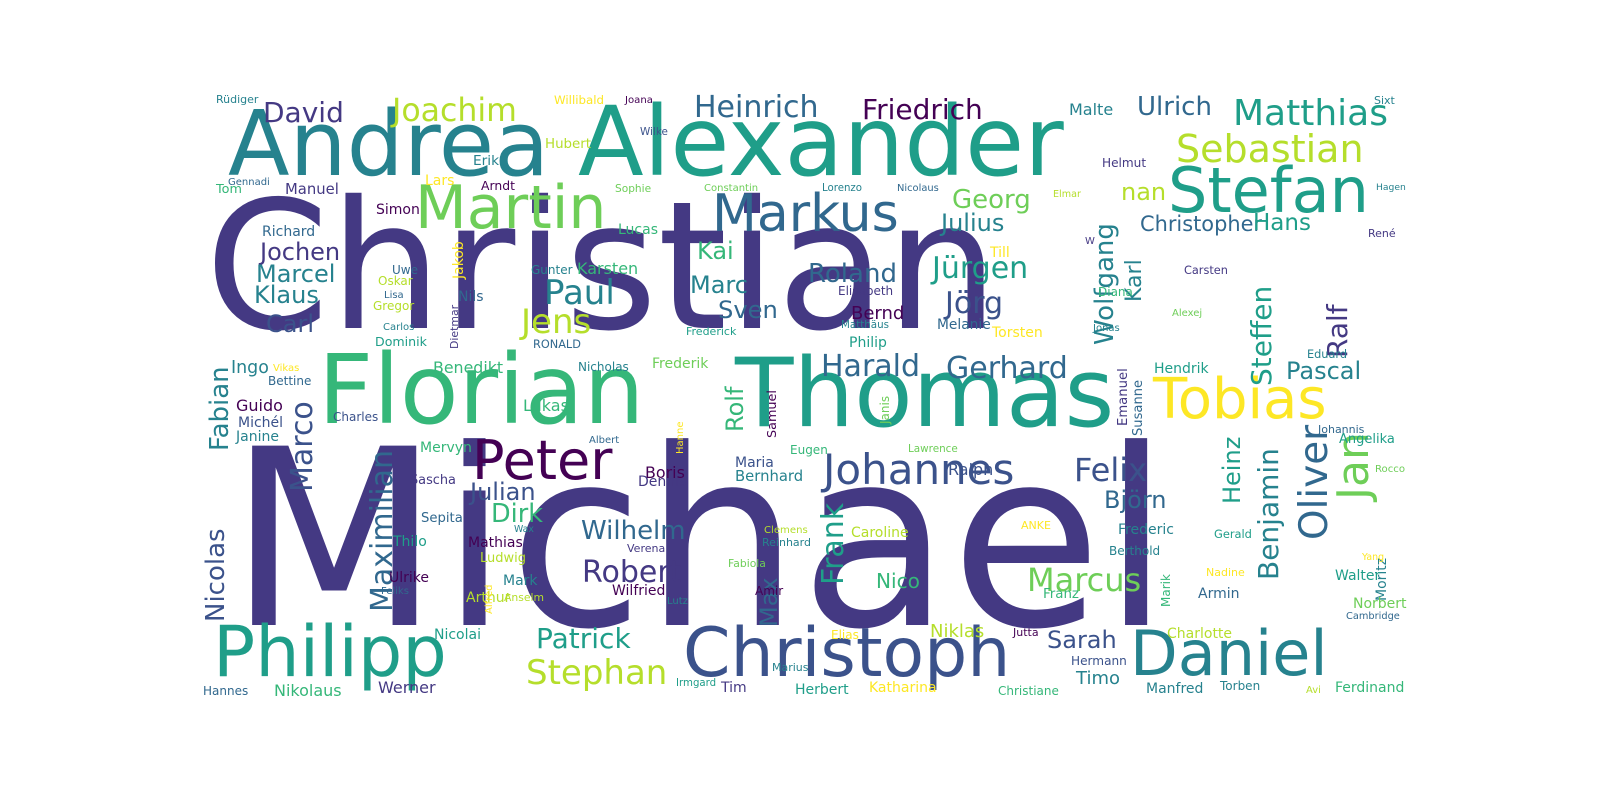 The width and height of the screenshot is (1600, 800). Describe the element at coordinates (249, 182) in the screenshot. I see `word-gennadi: Gennadi` at that location.